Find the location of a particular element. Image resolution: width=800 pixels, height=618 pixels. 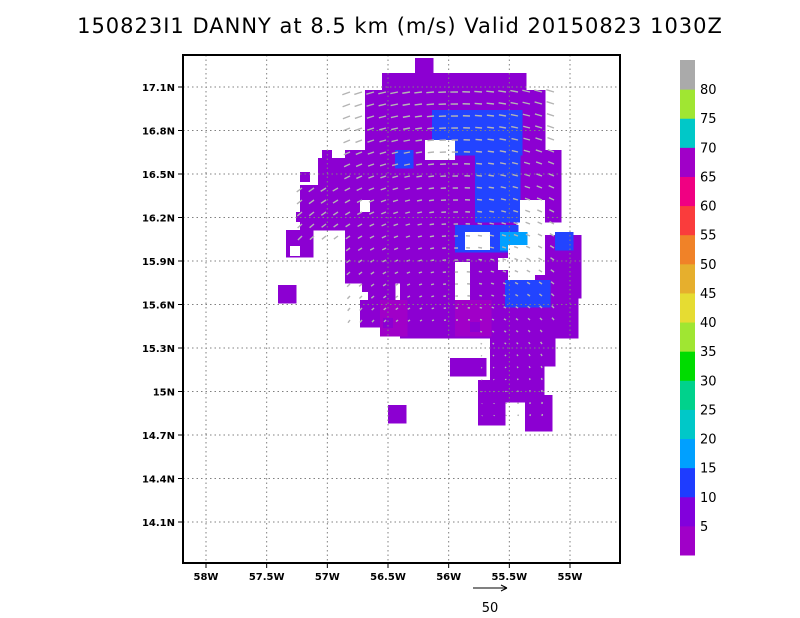

colorbar-label: 25 is located at coordinates (708, 410).